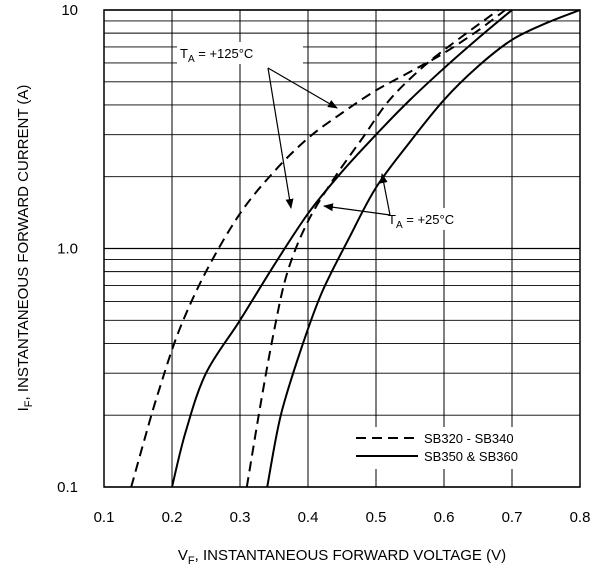 The width and height of the screenshot is (600, 571). Describe the element at coordinates (469, 438) in the screenshot. I see `legend-label-sb320-sb340: SB320 - SB340` at that location.